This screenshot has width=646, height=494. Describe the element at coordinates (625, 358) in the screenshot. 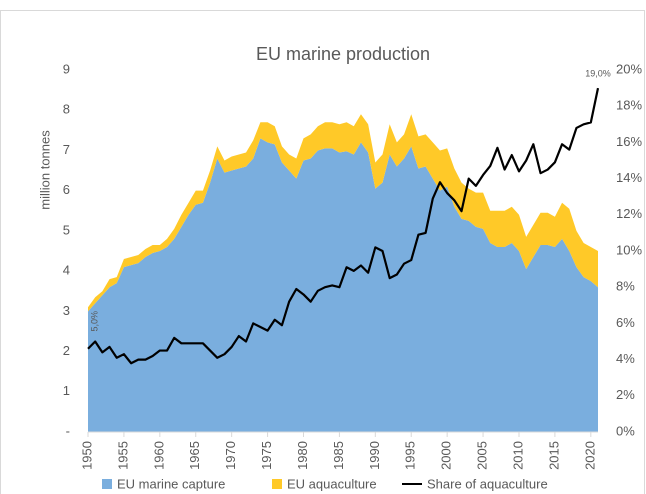

I see `y2-tick-label: 4%` at that location.